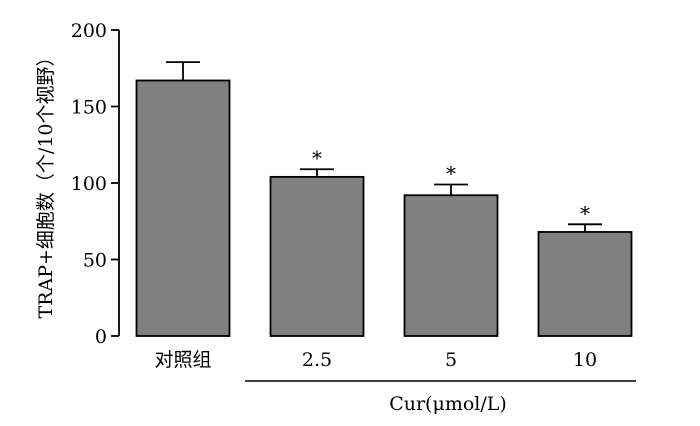 Image resolution: width=700 pixels, height=426 pixels. What do you see at coordinates (182, 360) in the screenshot?
I see `x-tick-label: 对照组` at bounding box center [182, 360].